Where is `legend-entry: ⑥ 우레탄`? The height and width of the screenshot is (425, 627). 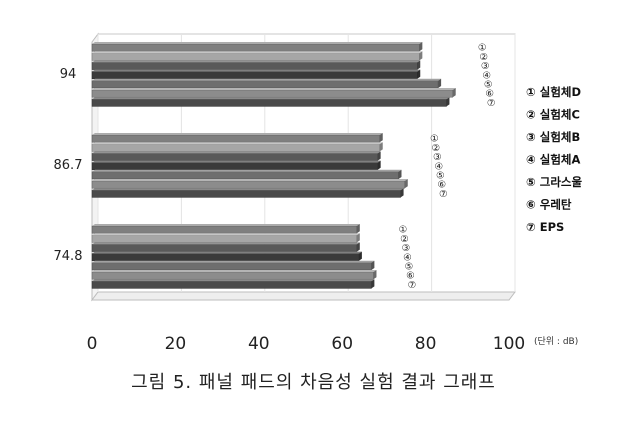
legend-entry: ⑥ 우레탄 is located at coordinates (549, 205).